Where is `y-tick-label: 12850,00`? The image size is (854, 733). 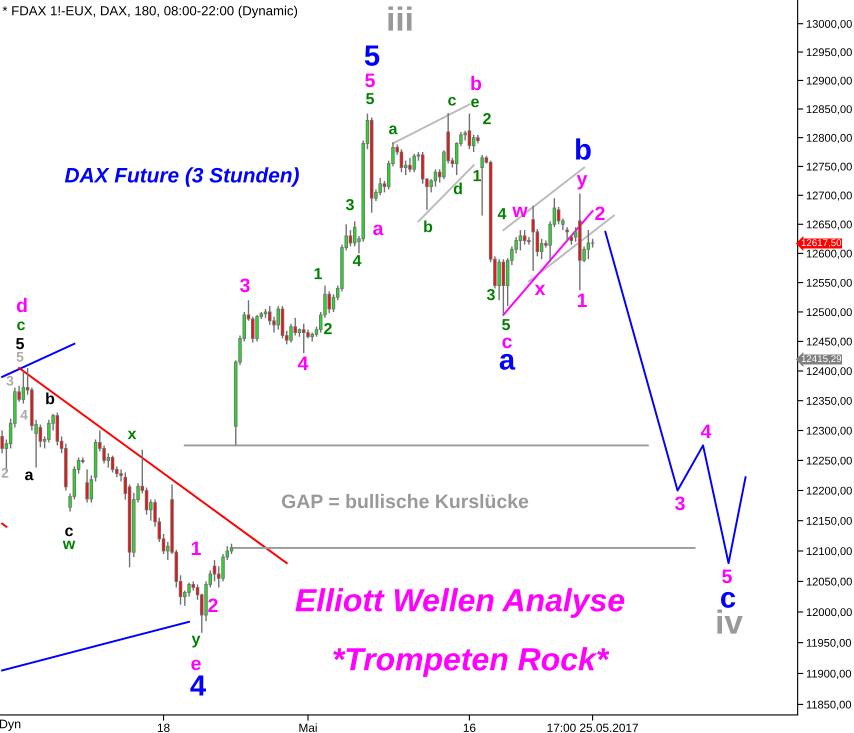 y-tick-label: 12850,00 is located at coordinates (829, 109).